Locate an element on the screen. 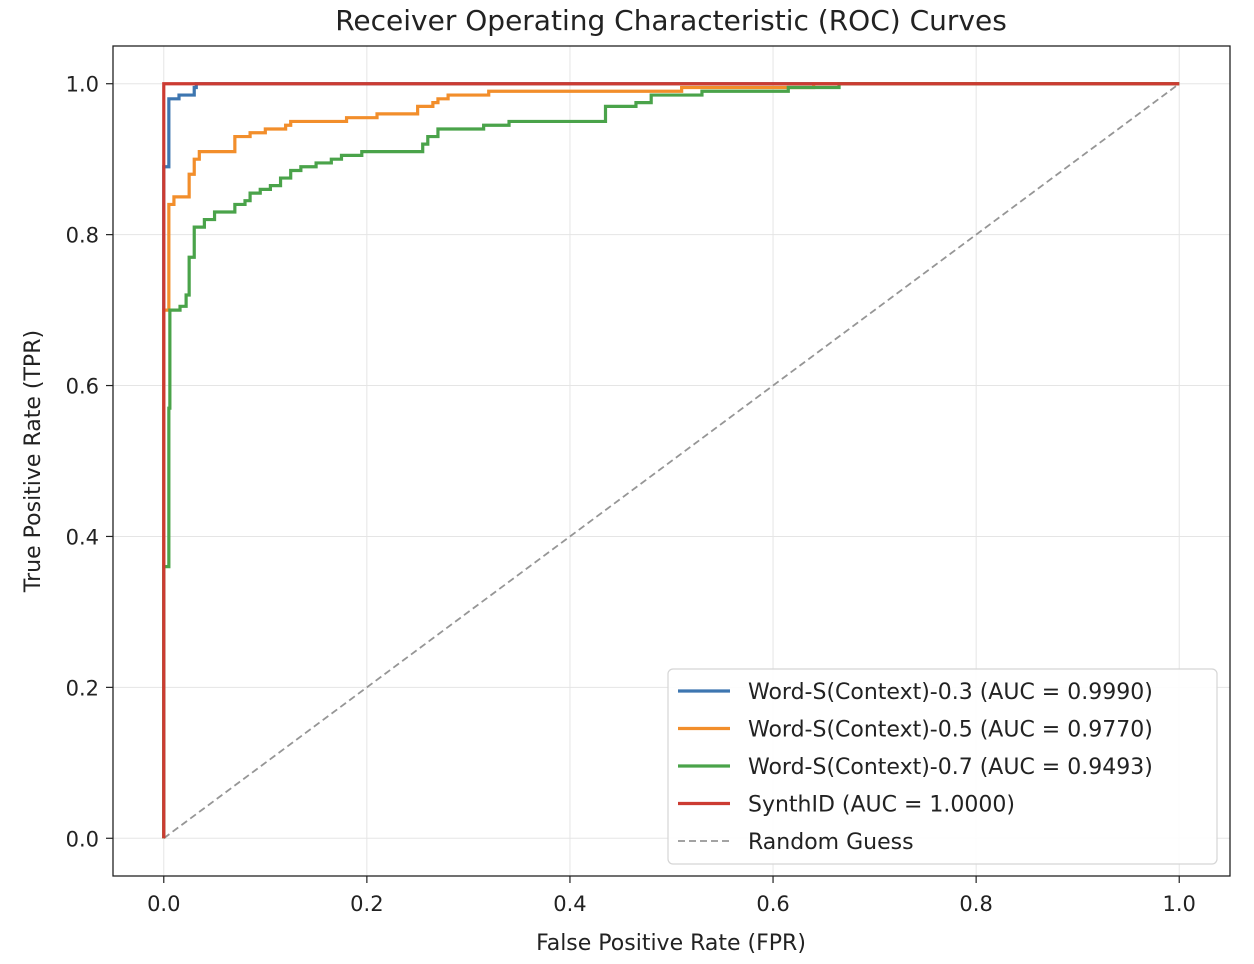 The image size is (1254, 964). x-tick-label-0: 0.0 is located at coordinates (163, 904).